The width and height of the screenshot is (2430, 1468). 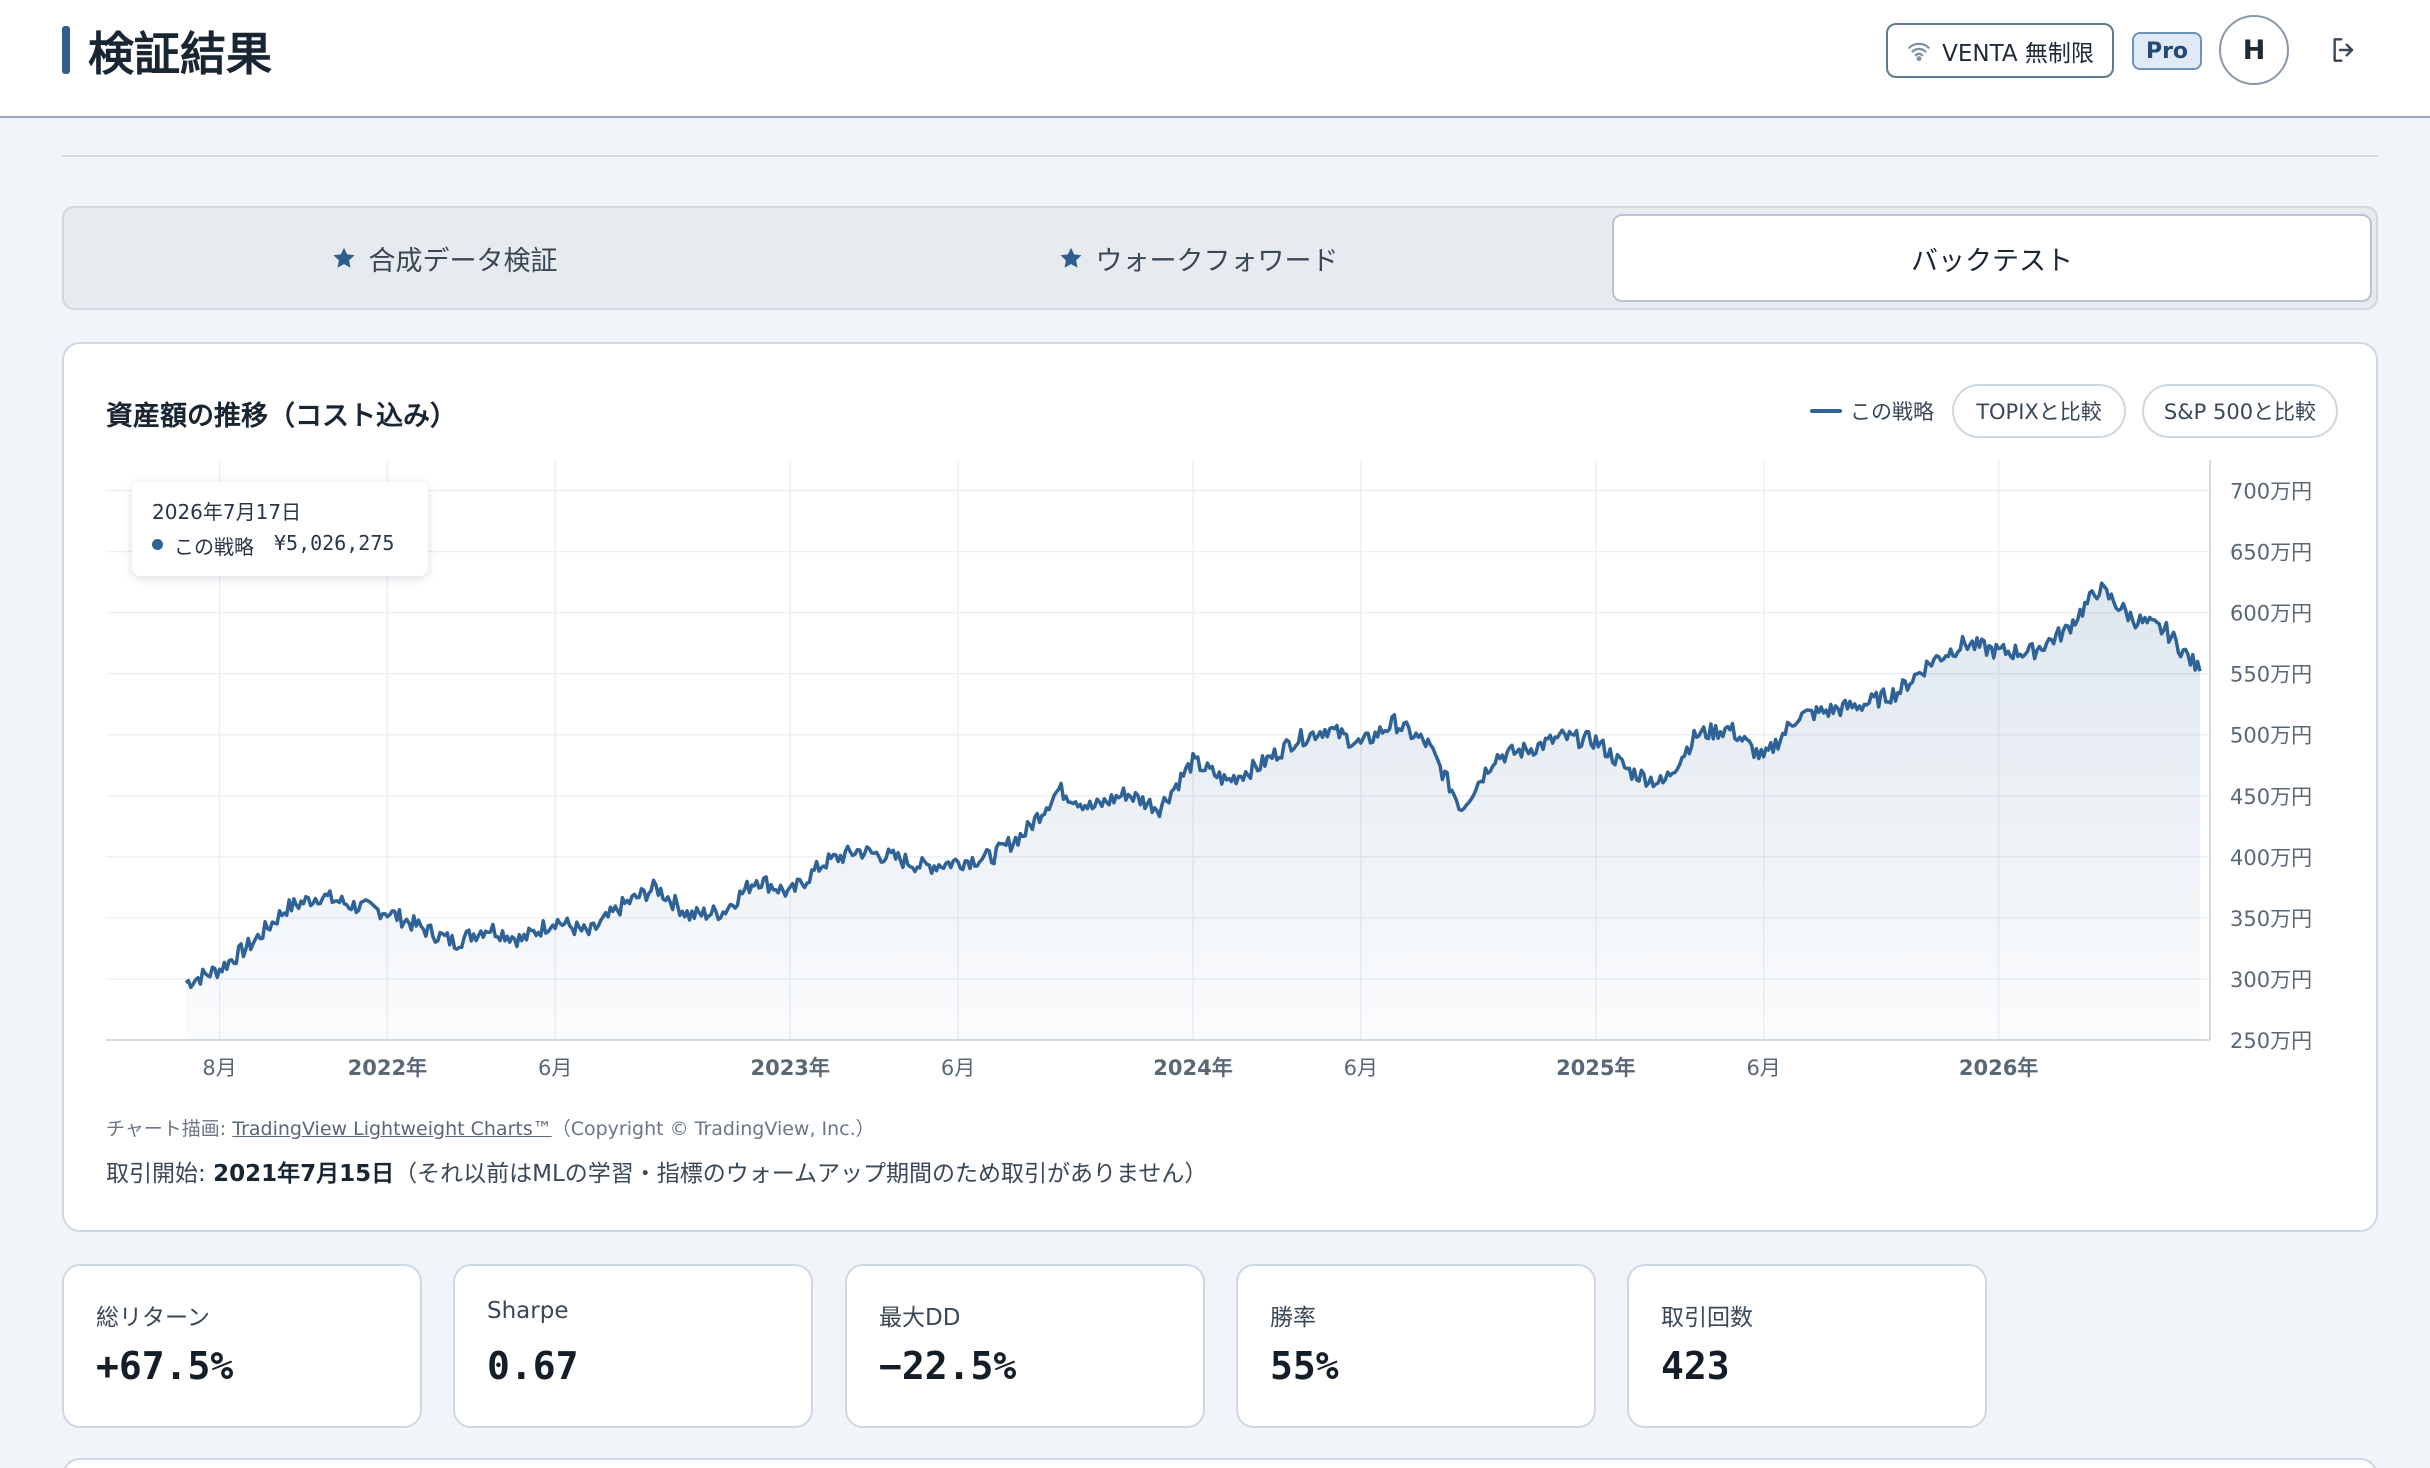 What do you see at coordinates (1992, 261) in the screenshot?
I see `tab-label: バックテスト` at bounding box center [1992, 261].